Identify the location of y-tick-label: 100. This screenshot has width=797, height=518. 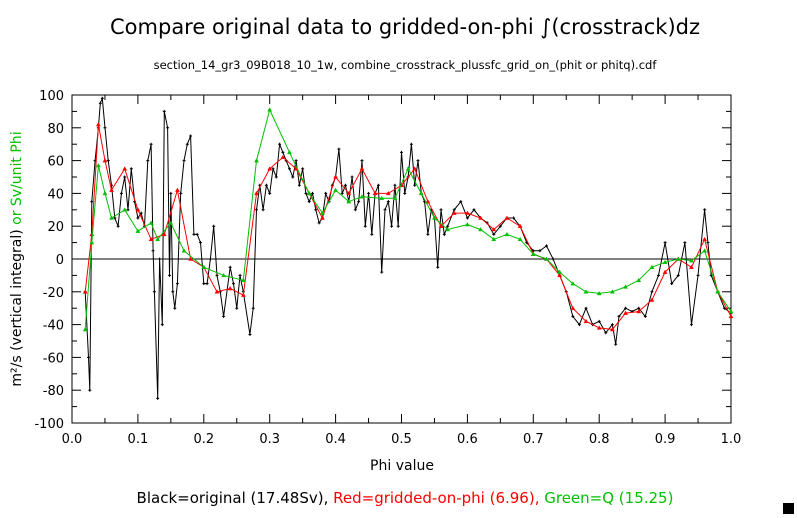
(51, 96).